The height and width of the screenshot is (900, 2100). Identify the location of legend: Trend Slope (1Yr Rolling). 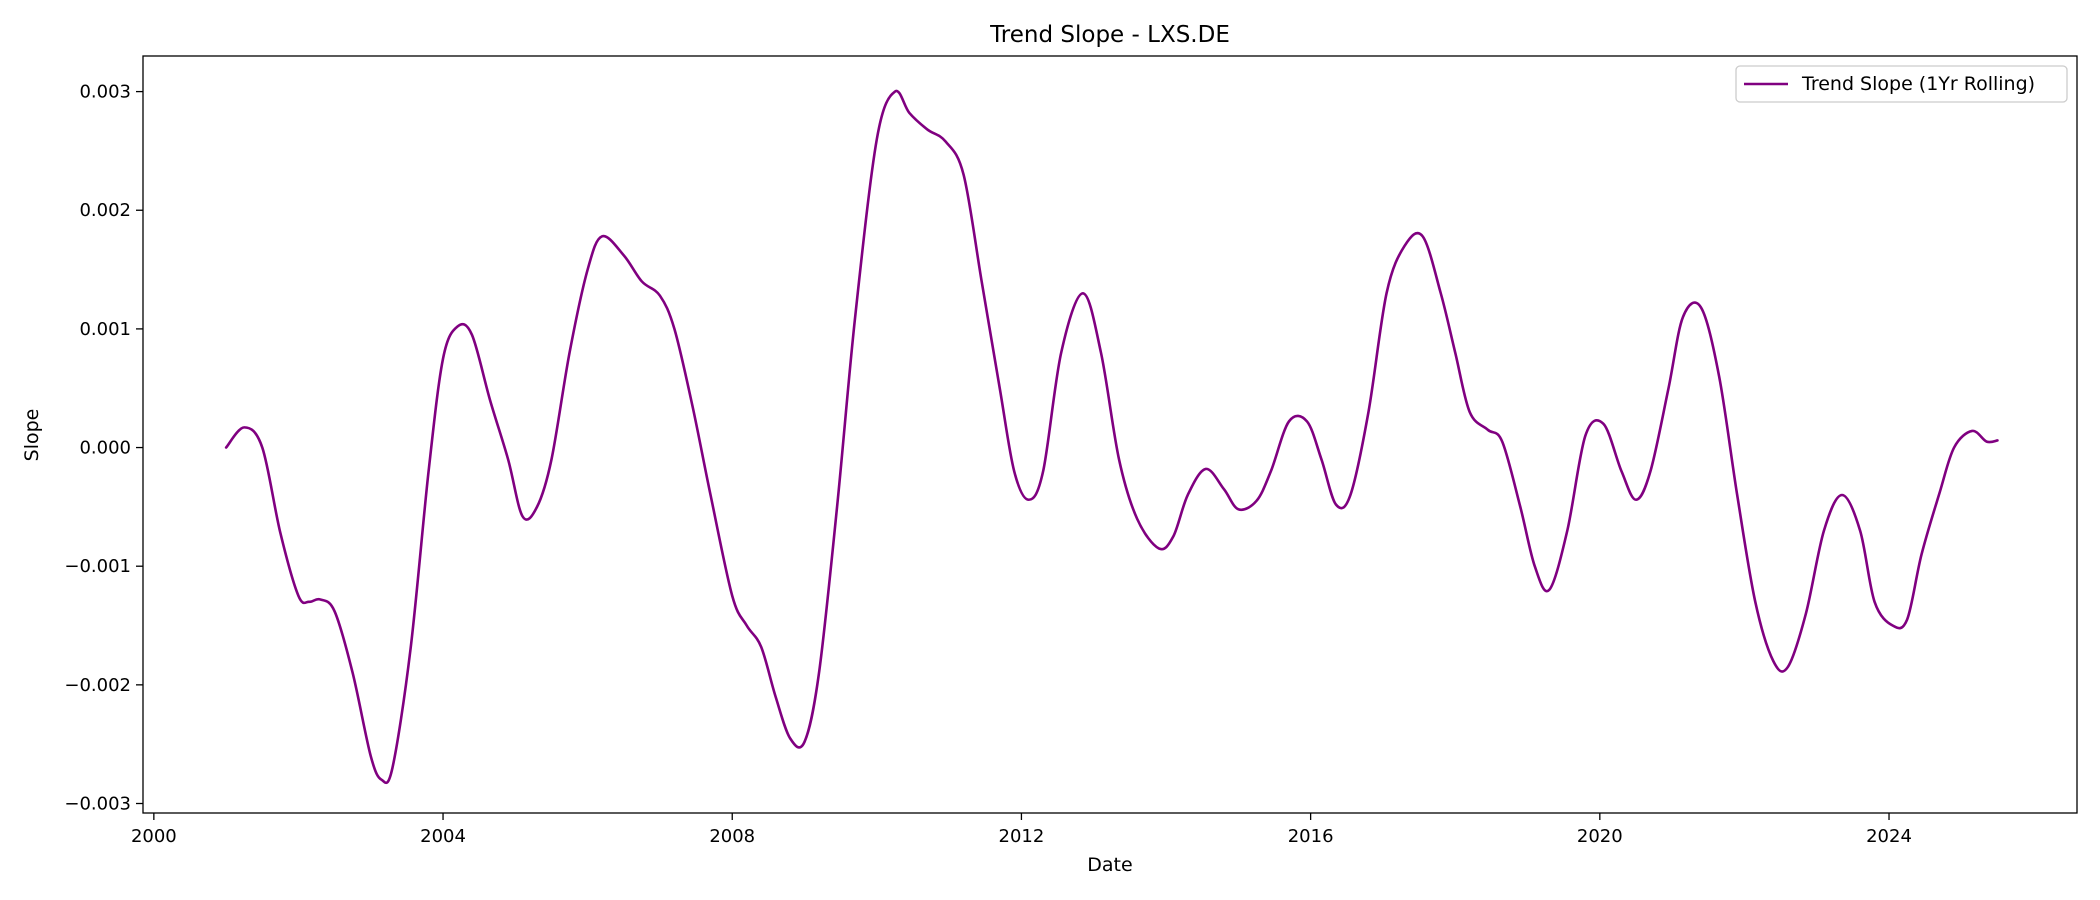
(1901, 84).